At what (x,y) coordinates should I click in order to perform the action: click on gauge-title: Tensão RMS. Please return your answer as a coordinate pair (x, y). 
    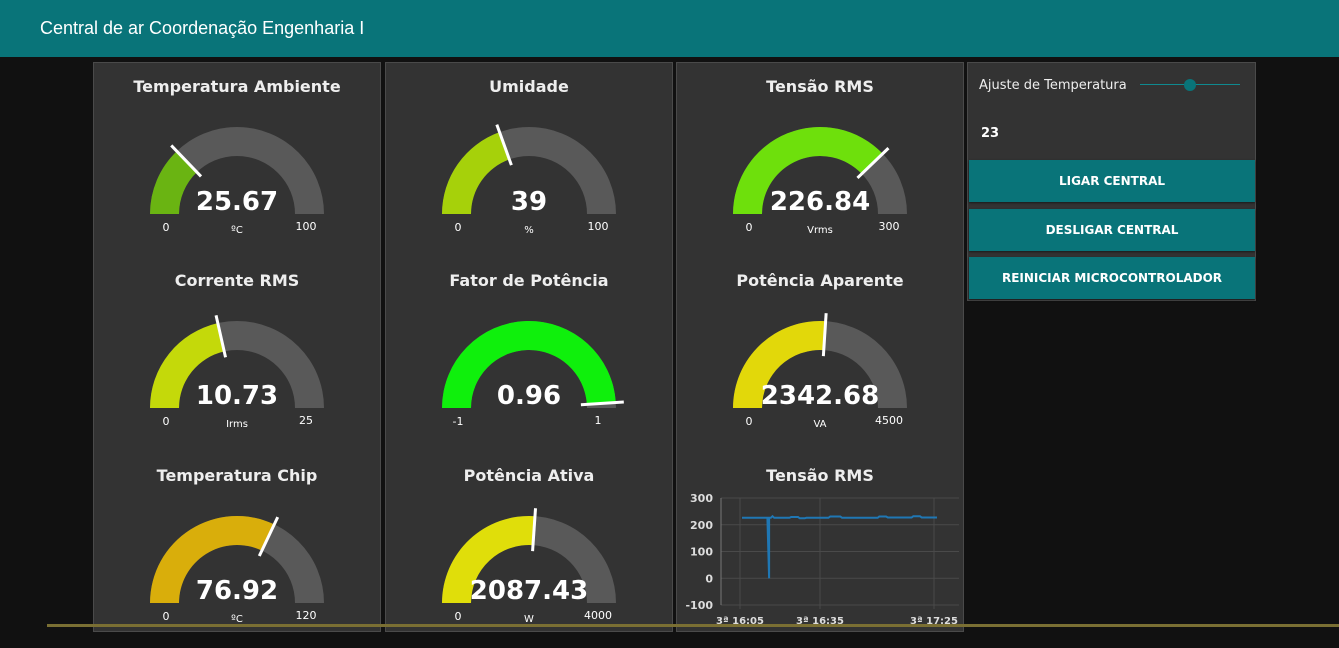
    Looking at the image, I should click on (820, 86).